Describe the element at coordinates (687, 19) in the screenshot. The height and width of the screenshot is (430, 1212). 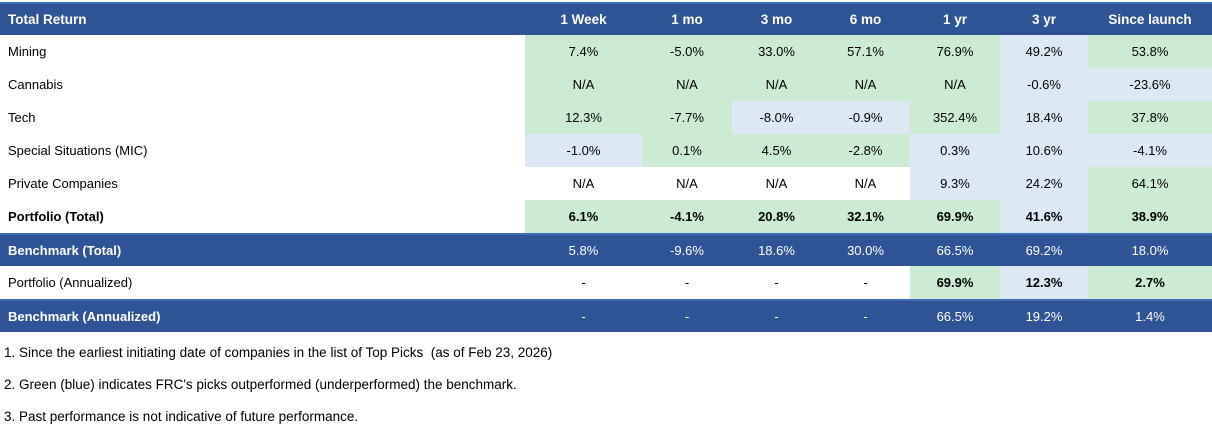
I see `column-header-1mo: 1 mo` at that location.